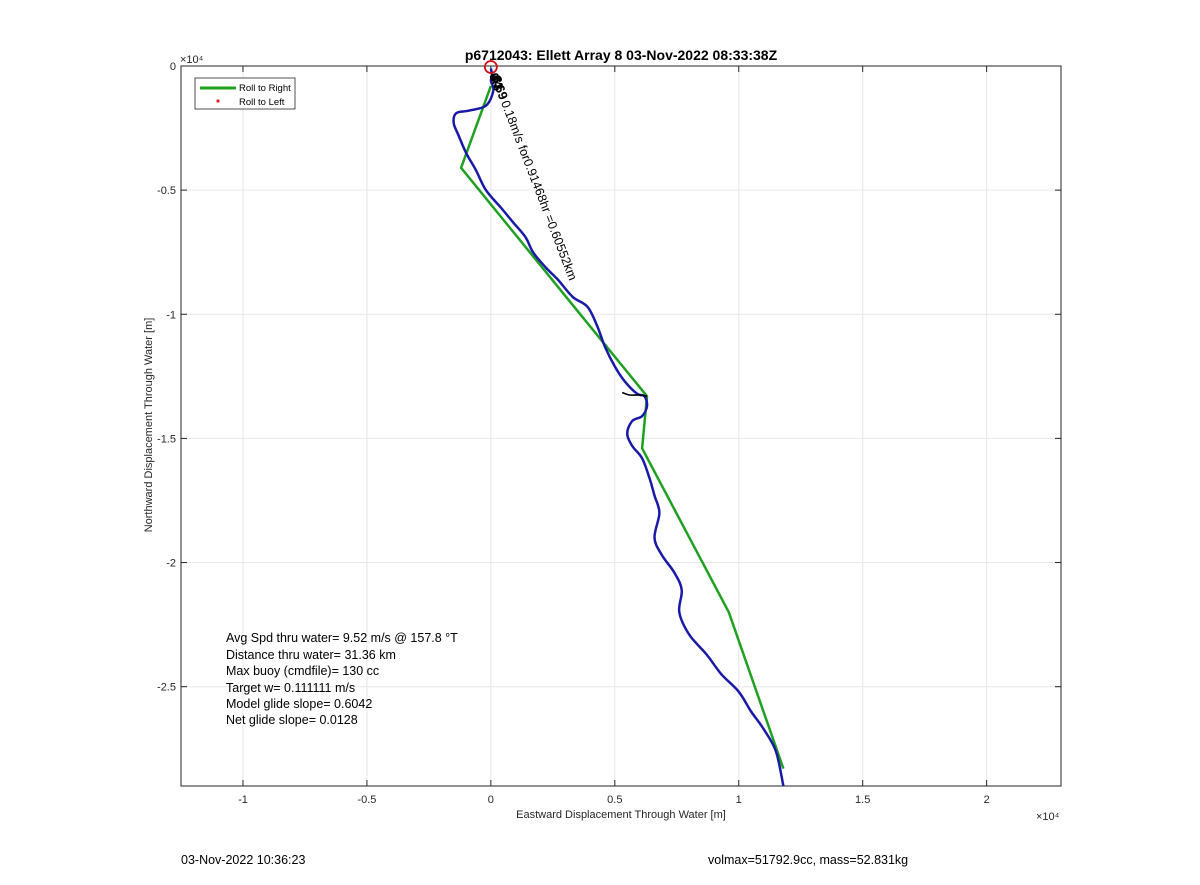 The height and width of the screenshot is (885, 1200). Describe the element at coordinates (262, 102) in the screenshot. I see `legend-label-roll-to-left: Roll to Left` at that location.